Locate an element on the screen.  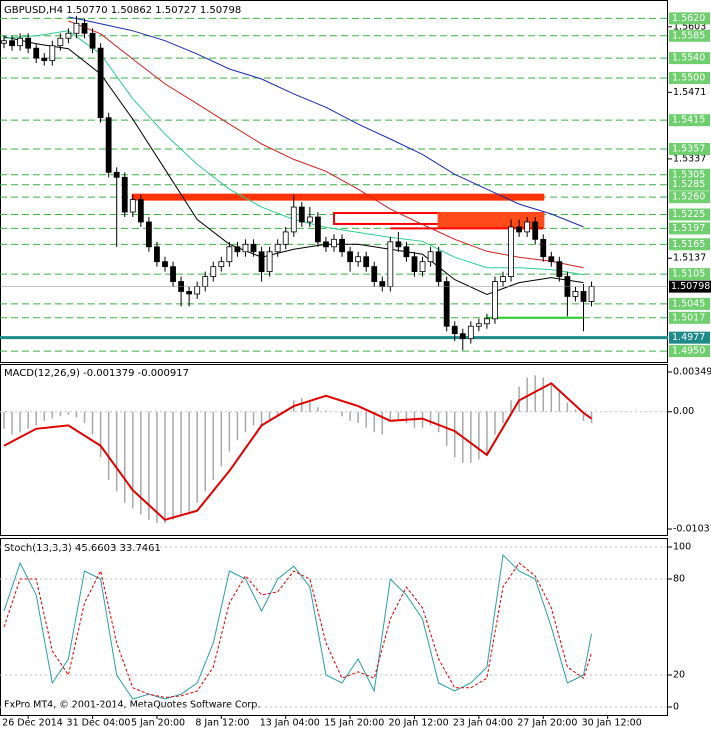
level-label: 1.5585 is located at coordinates (688, 35).